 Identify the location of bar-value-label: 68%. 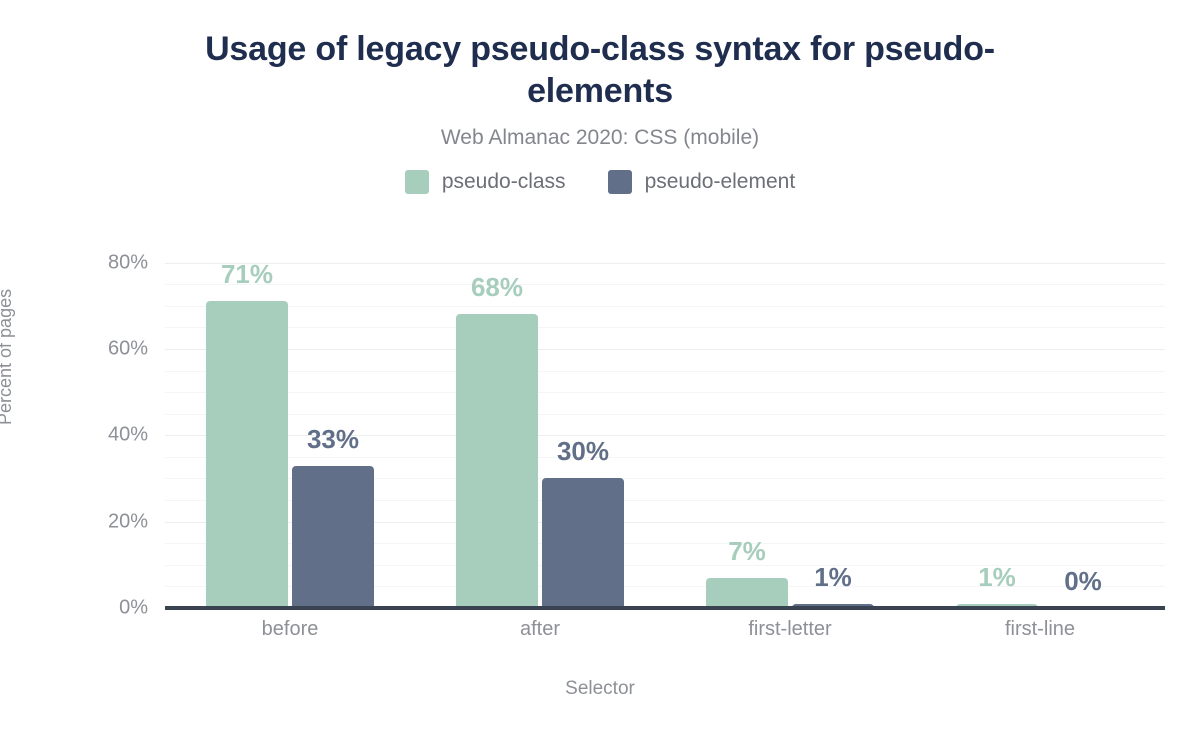
(497, 287).